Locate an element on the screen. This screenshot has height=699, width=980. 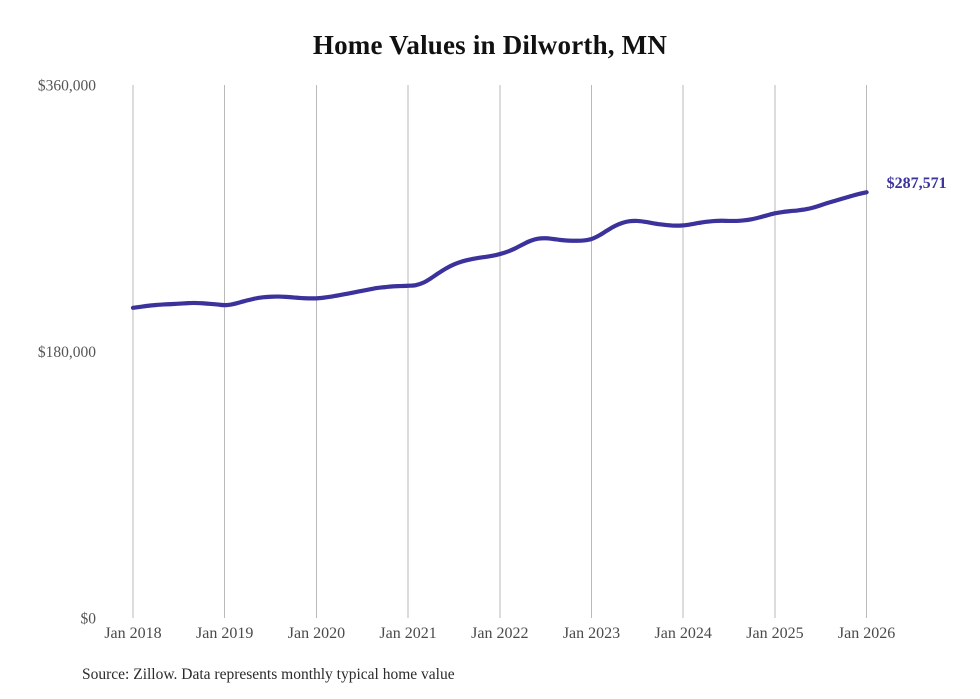
x-tick-label: Jan 2021 is located at coordinates (407, 633).